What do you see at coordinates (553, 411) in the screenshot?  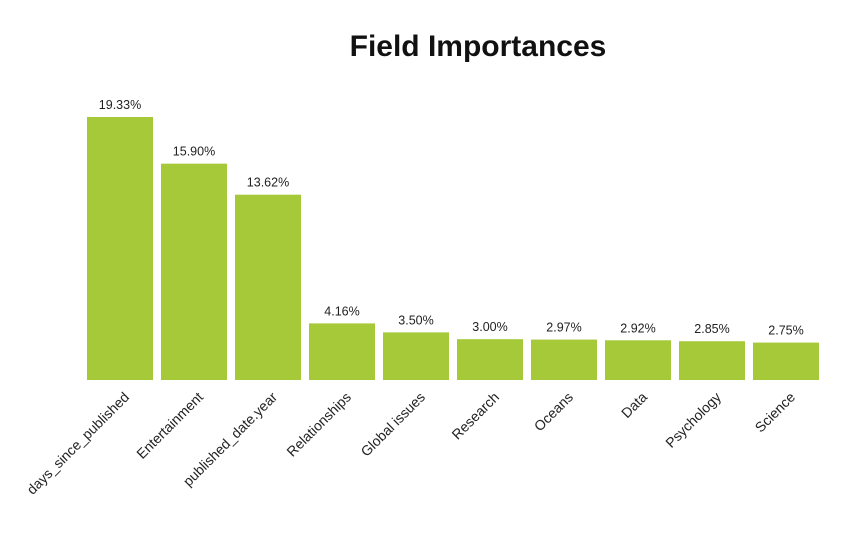 I see `category-label-6: Oceans` at bounding box center [553, 411].